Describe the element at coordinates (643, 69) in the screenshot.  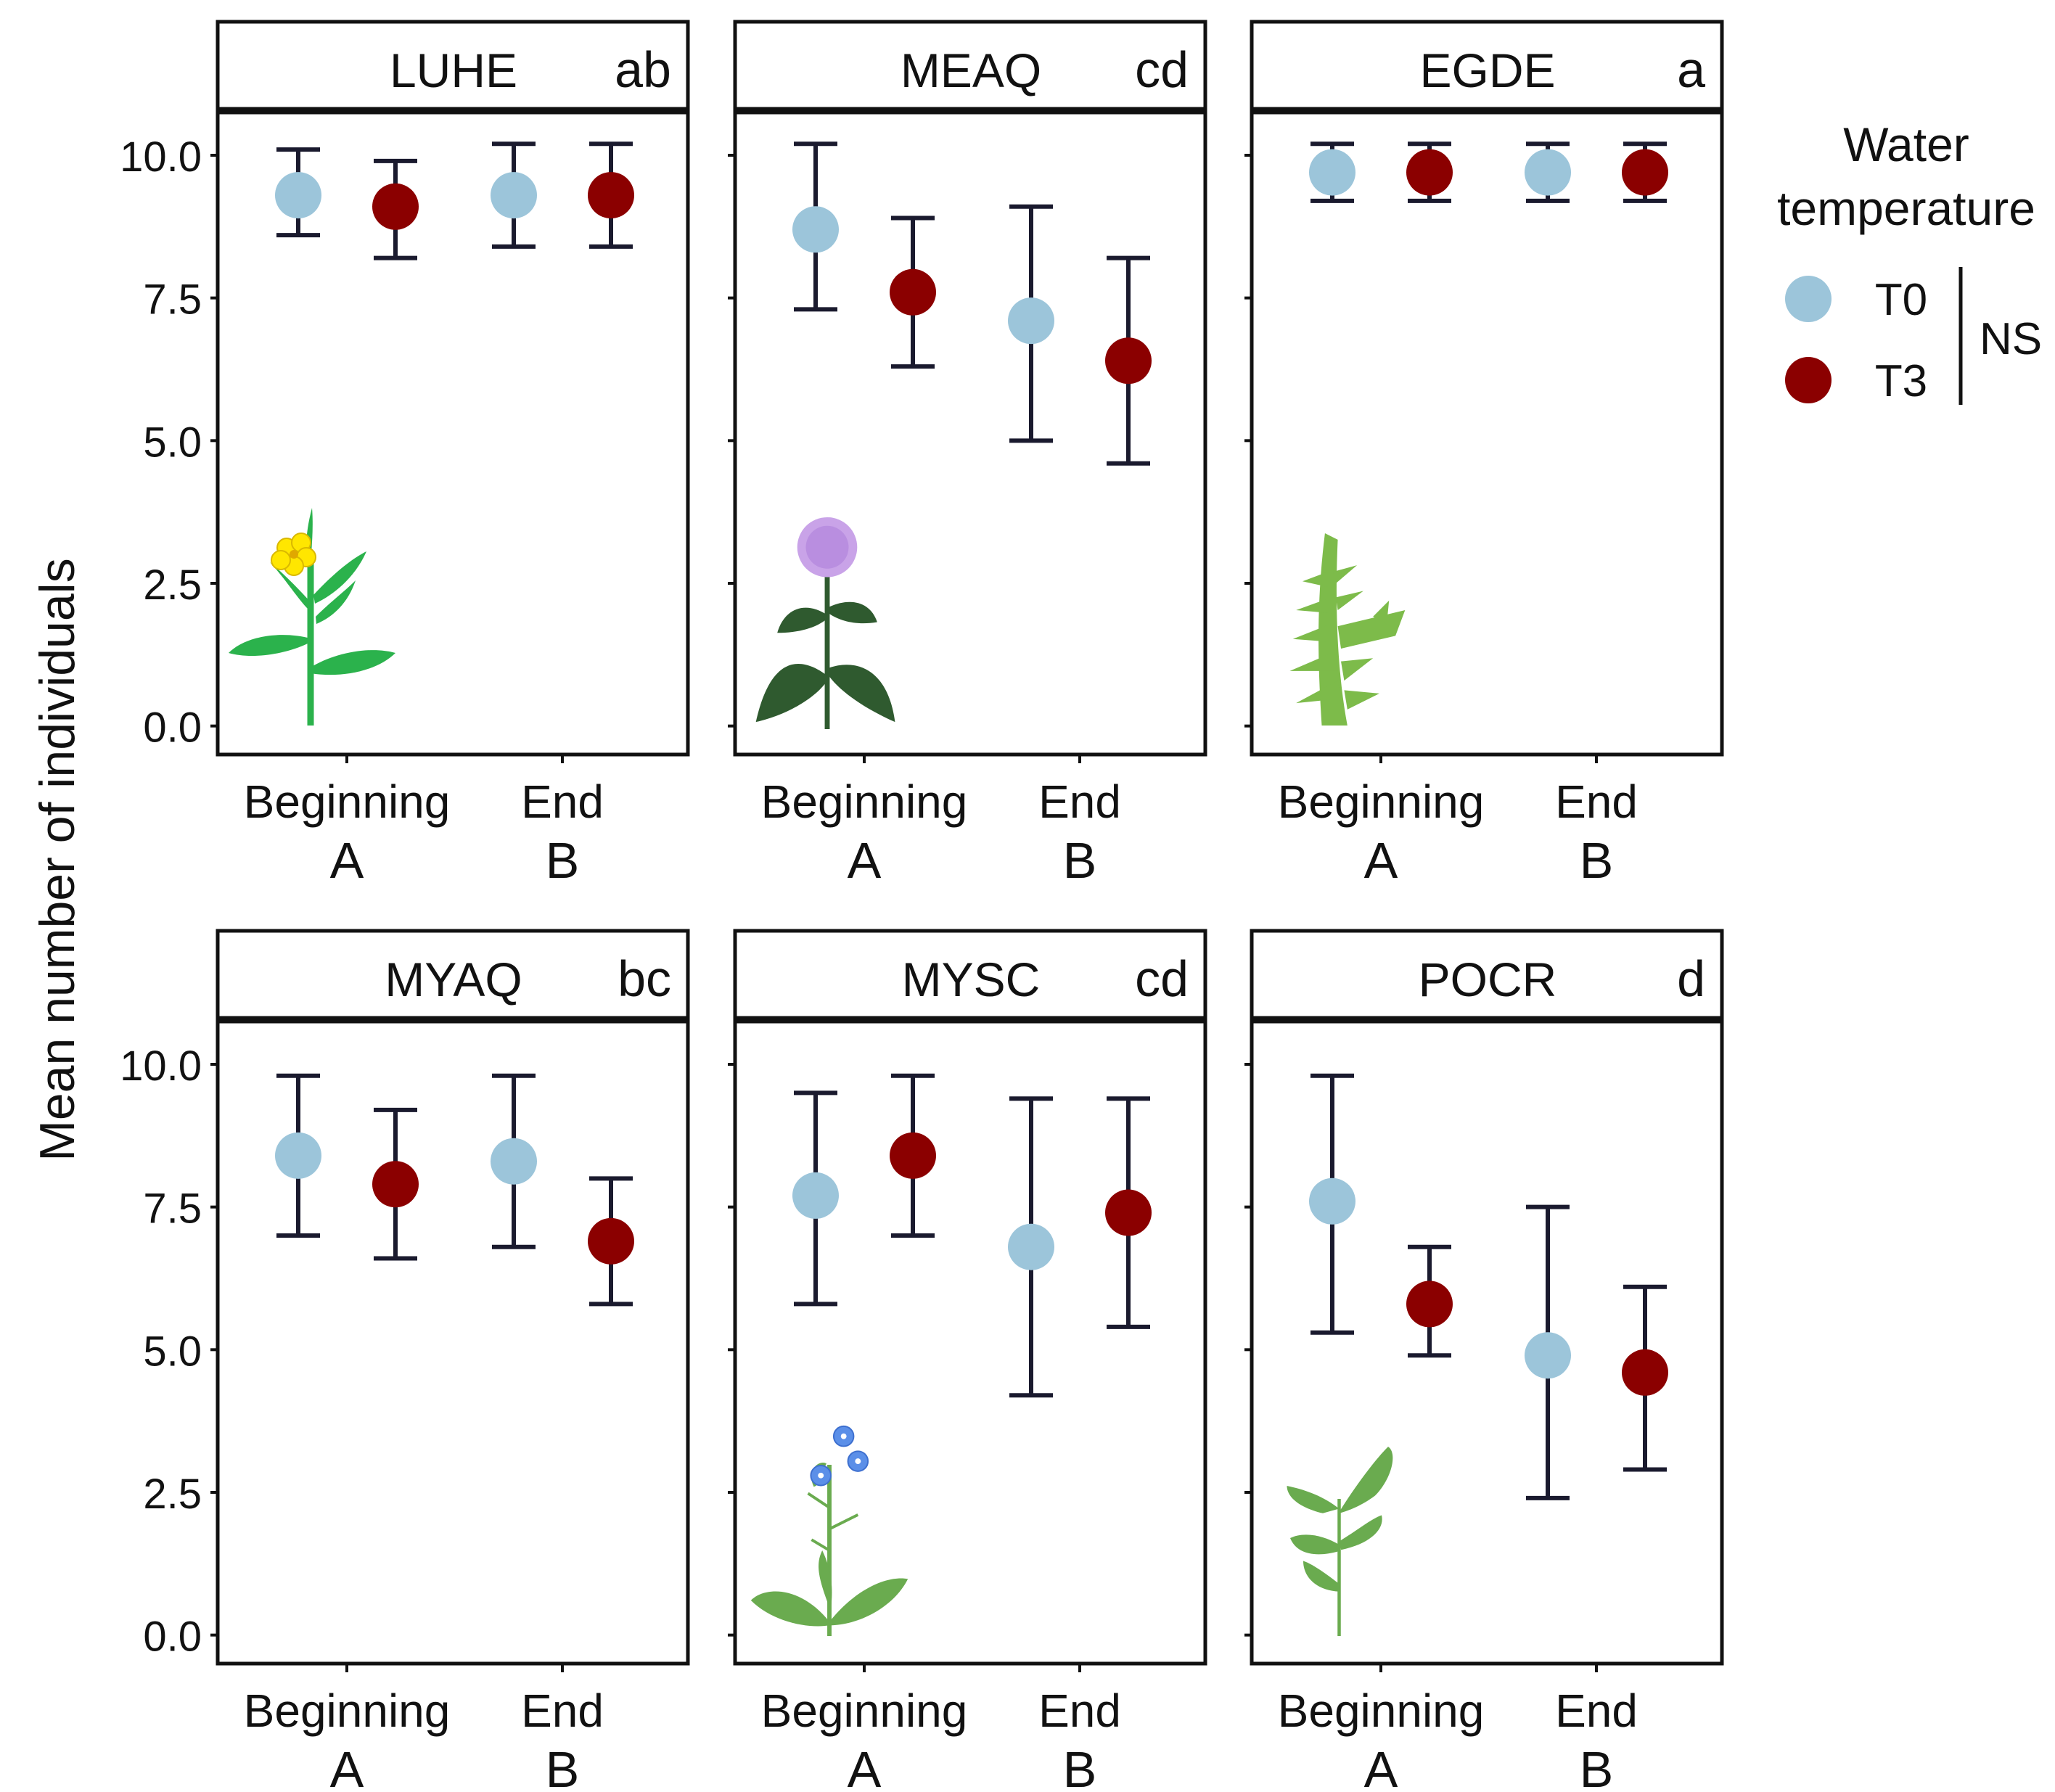
I see `panel-significance-letter: ab` at that location.